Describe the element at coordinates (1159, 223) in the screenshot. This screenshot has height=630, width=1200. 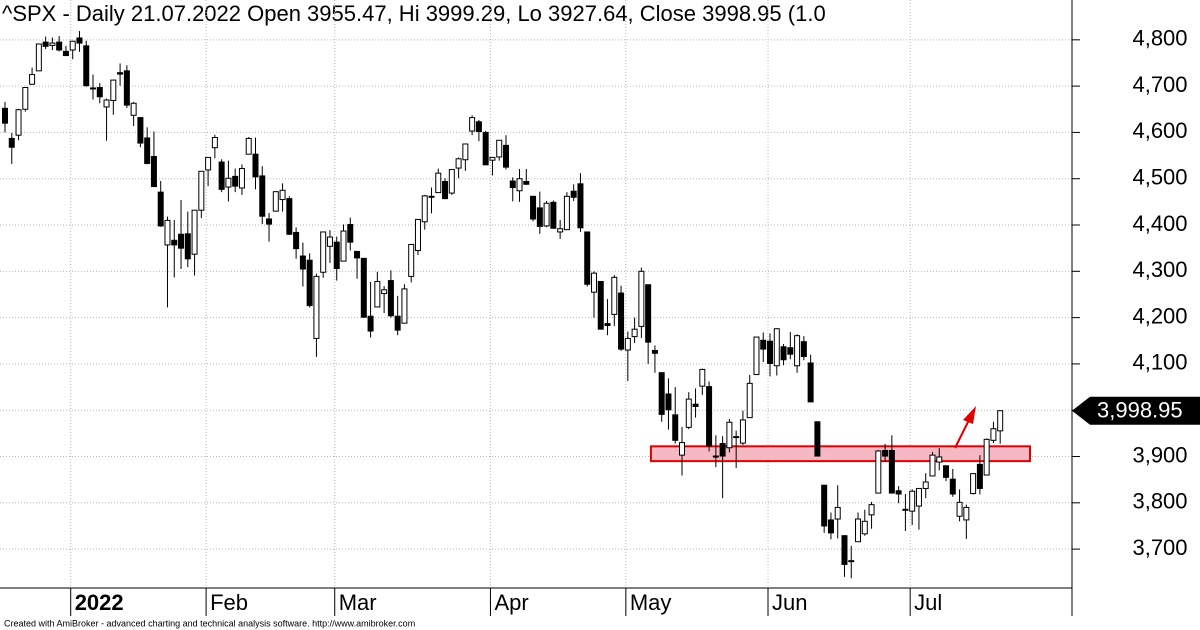
I see `y-tick-label: 4,400` at that location.